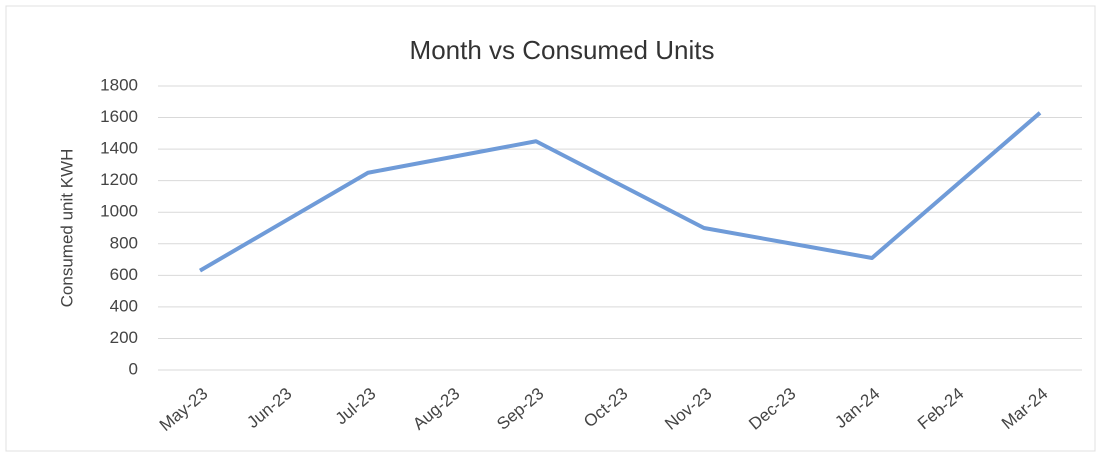 The image size is (1101, 459). Describe the element at coordinates (124, 242) in the screenshot. I see `y-tick-label: 800` at that location.